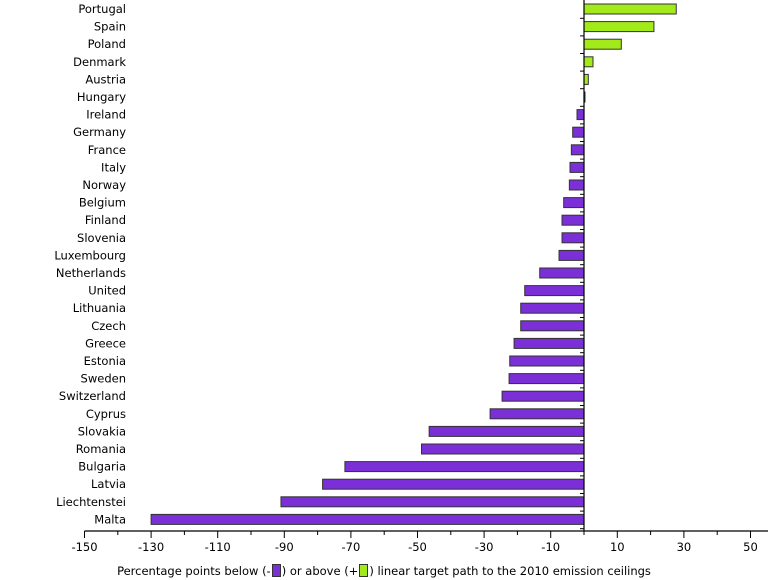  I want to click on category-label: Switzerland, so click(92, 396).